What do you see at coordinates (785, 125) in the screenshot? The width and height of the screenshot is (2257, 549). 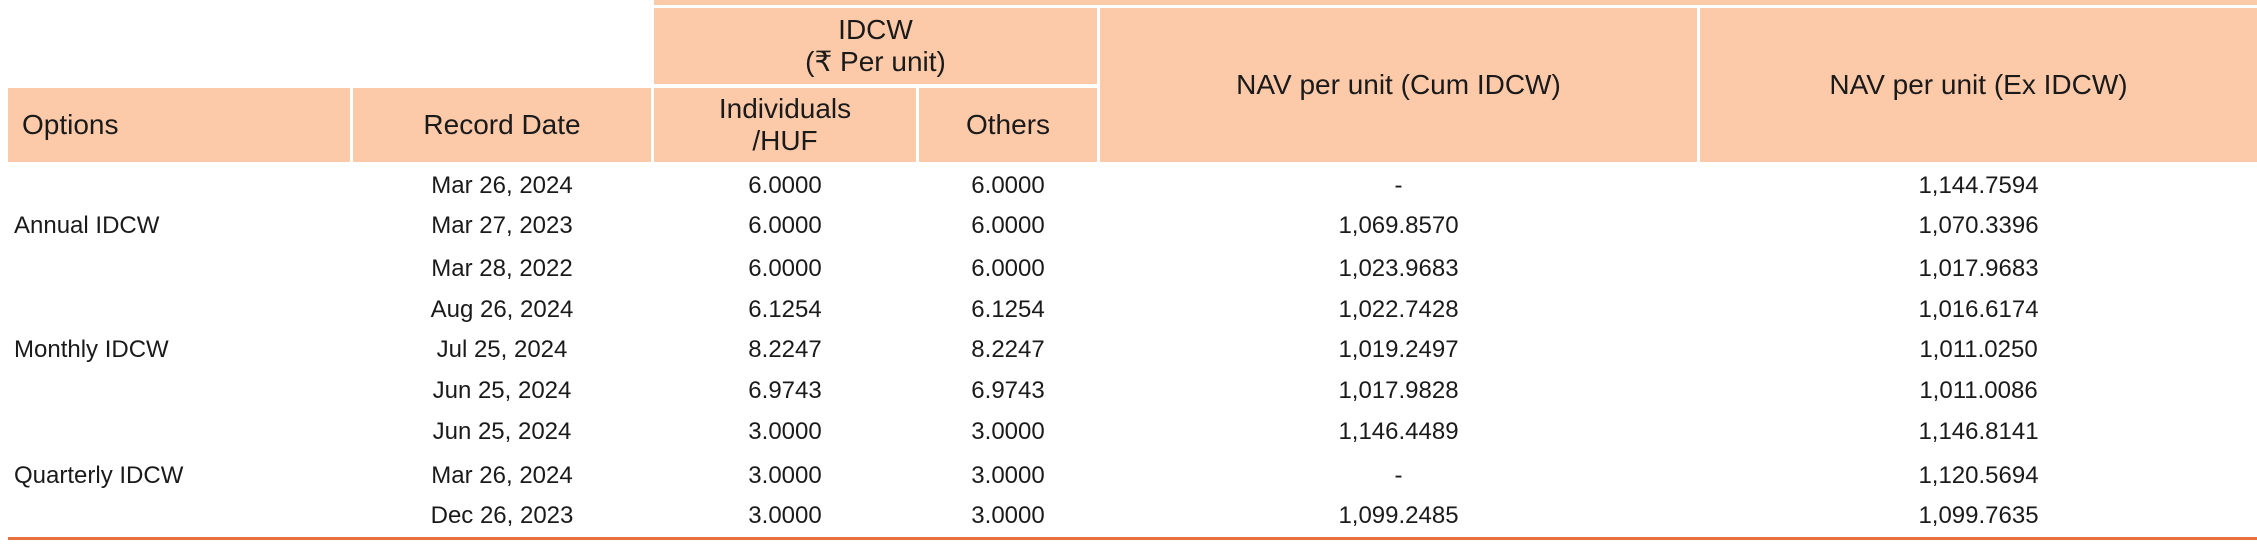 I see `header-individuals: Individuals /HUF` at bounding box center [785, 125].